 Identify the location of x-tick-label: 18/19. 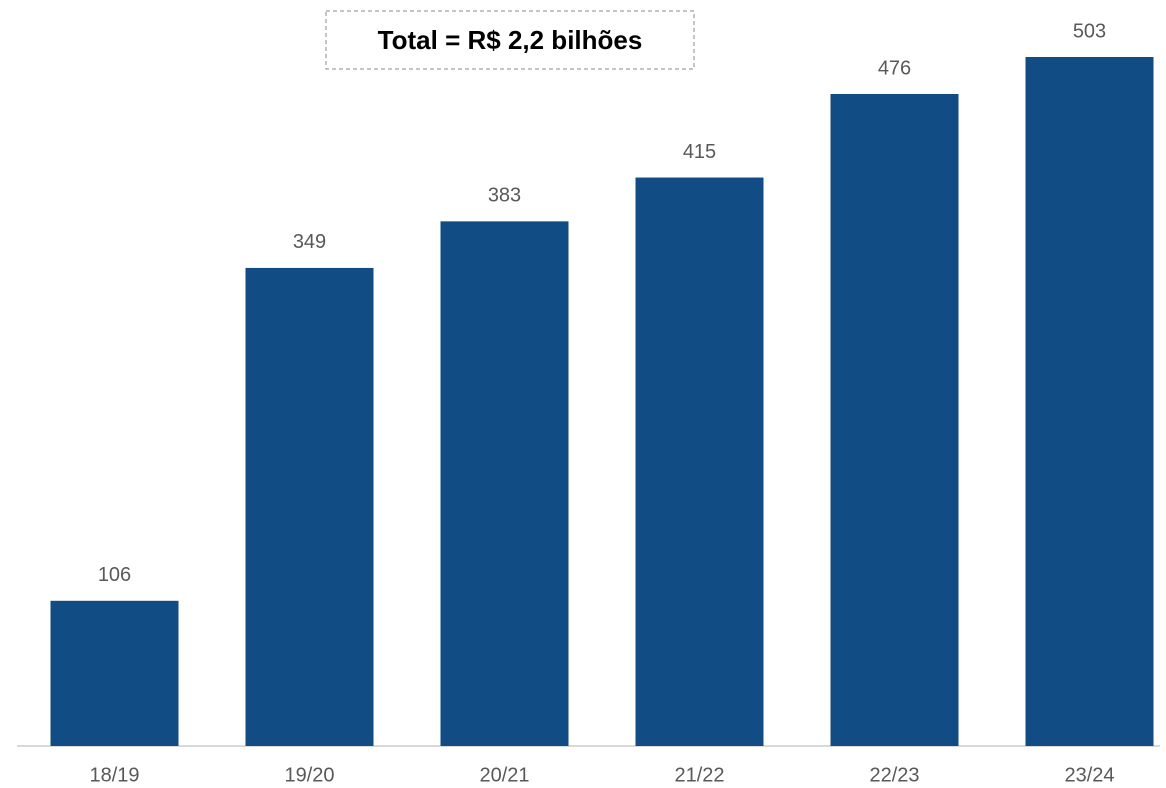
(114, 775).